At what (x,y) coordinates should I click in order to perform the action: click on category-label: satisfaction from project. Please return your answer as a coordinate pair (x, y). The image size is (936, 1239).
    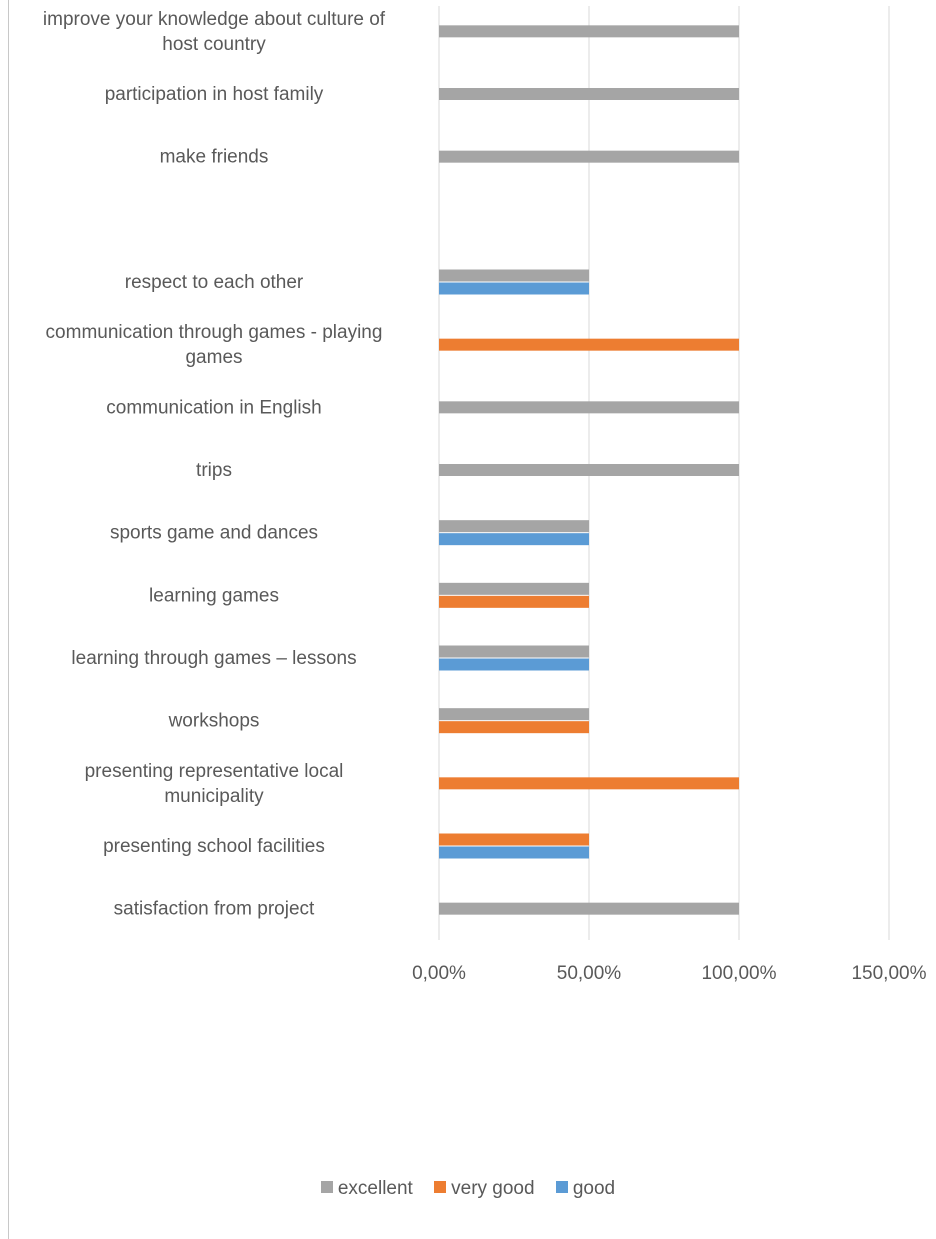
    Looking at the image, I should click on (214, 909).